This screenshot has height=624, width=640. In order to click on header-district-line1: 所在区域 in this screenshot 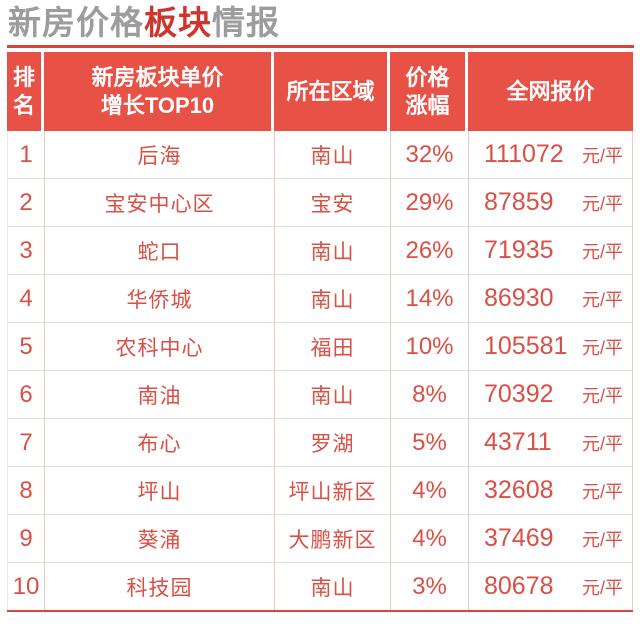, I will do `click(330, 91)`.